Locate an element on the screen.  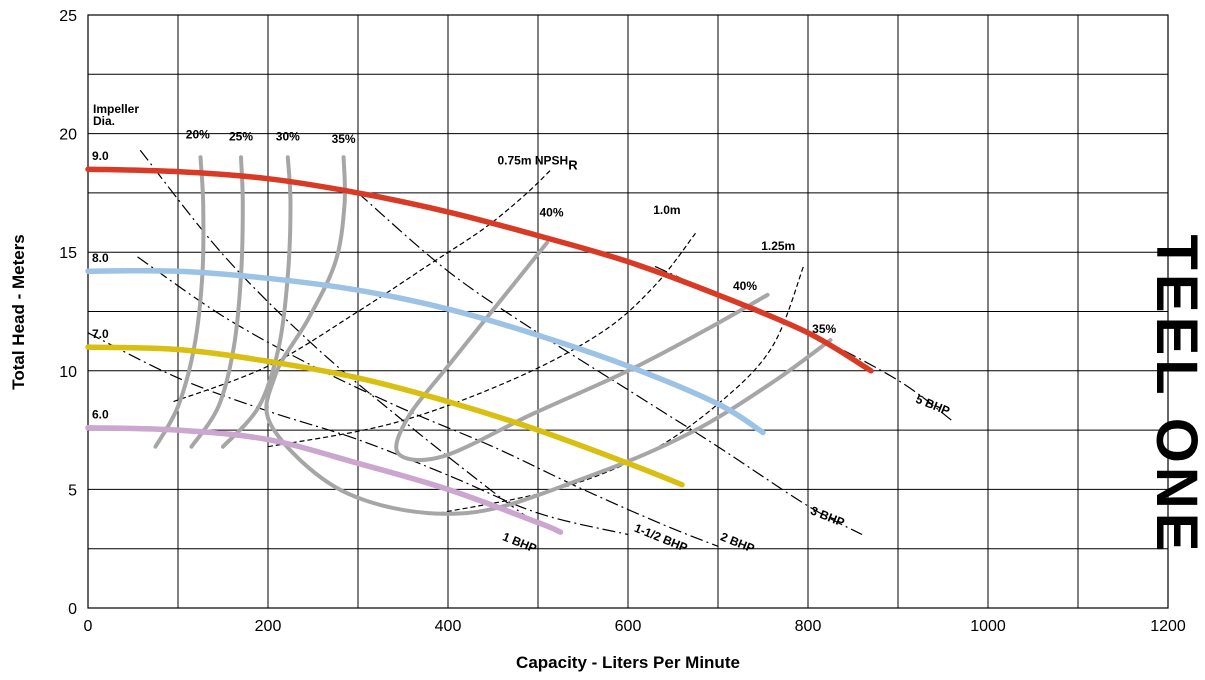
impeller-label-8-0: 8.0 is located at coordinates (100, 258).